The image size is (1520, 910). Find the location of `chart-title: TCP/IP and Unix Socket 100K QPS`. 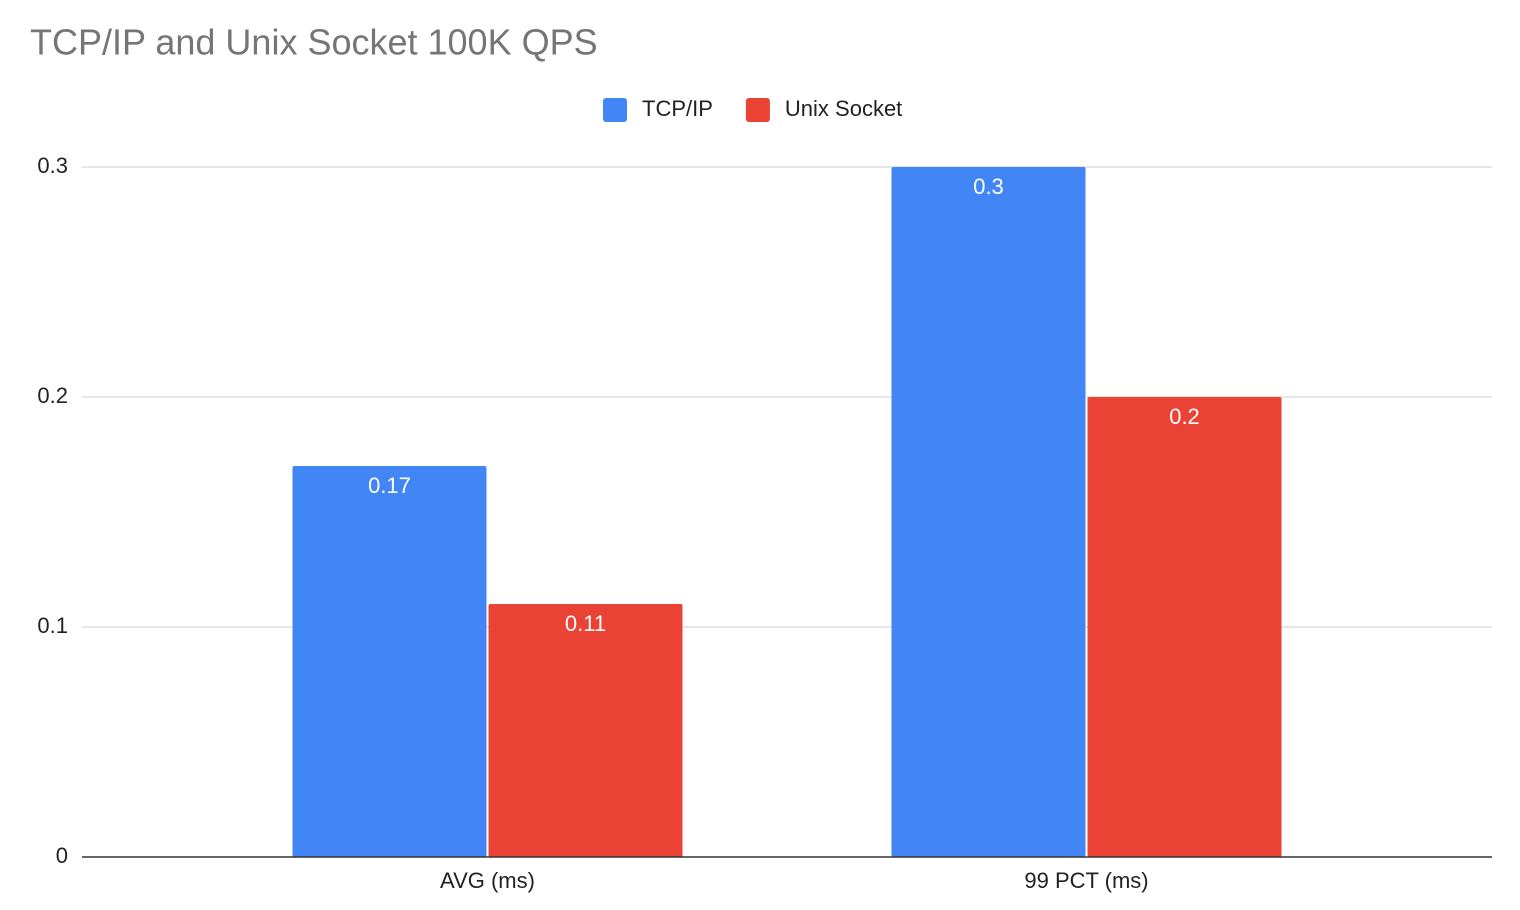

chart-title: TCP/IP and Unix Socket 100K QPS is located at coordinates (314, 42).